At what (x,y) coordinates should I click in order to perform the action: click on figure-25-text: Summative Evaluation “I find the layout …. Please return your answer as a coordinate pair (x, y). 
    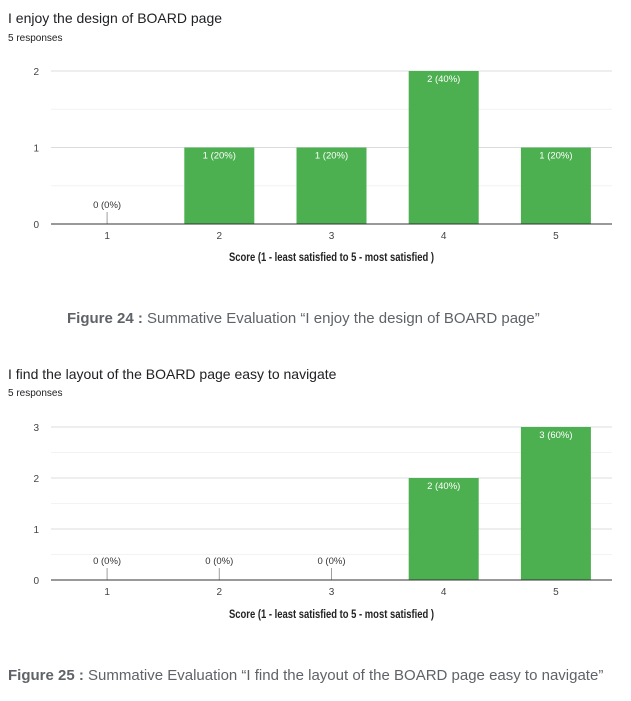
    Looking at the image, I should click on (343, 675).